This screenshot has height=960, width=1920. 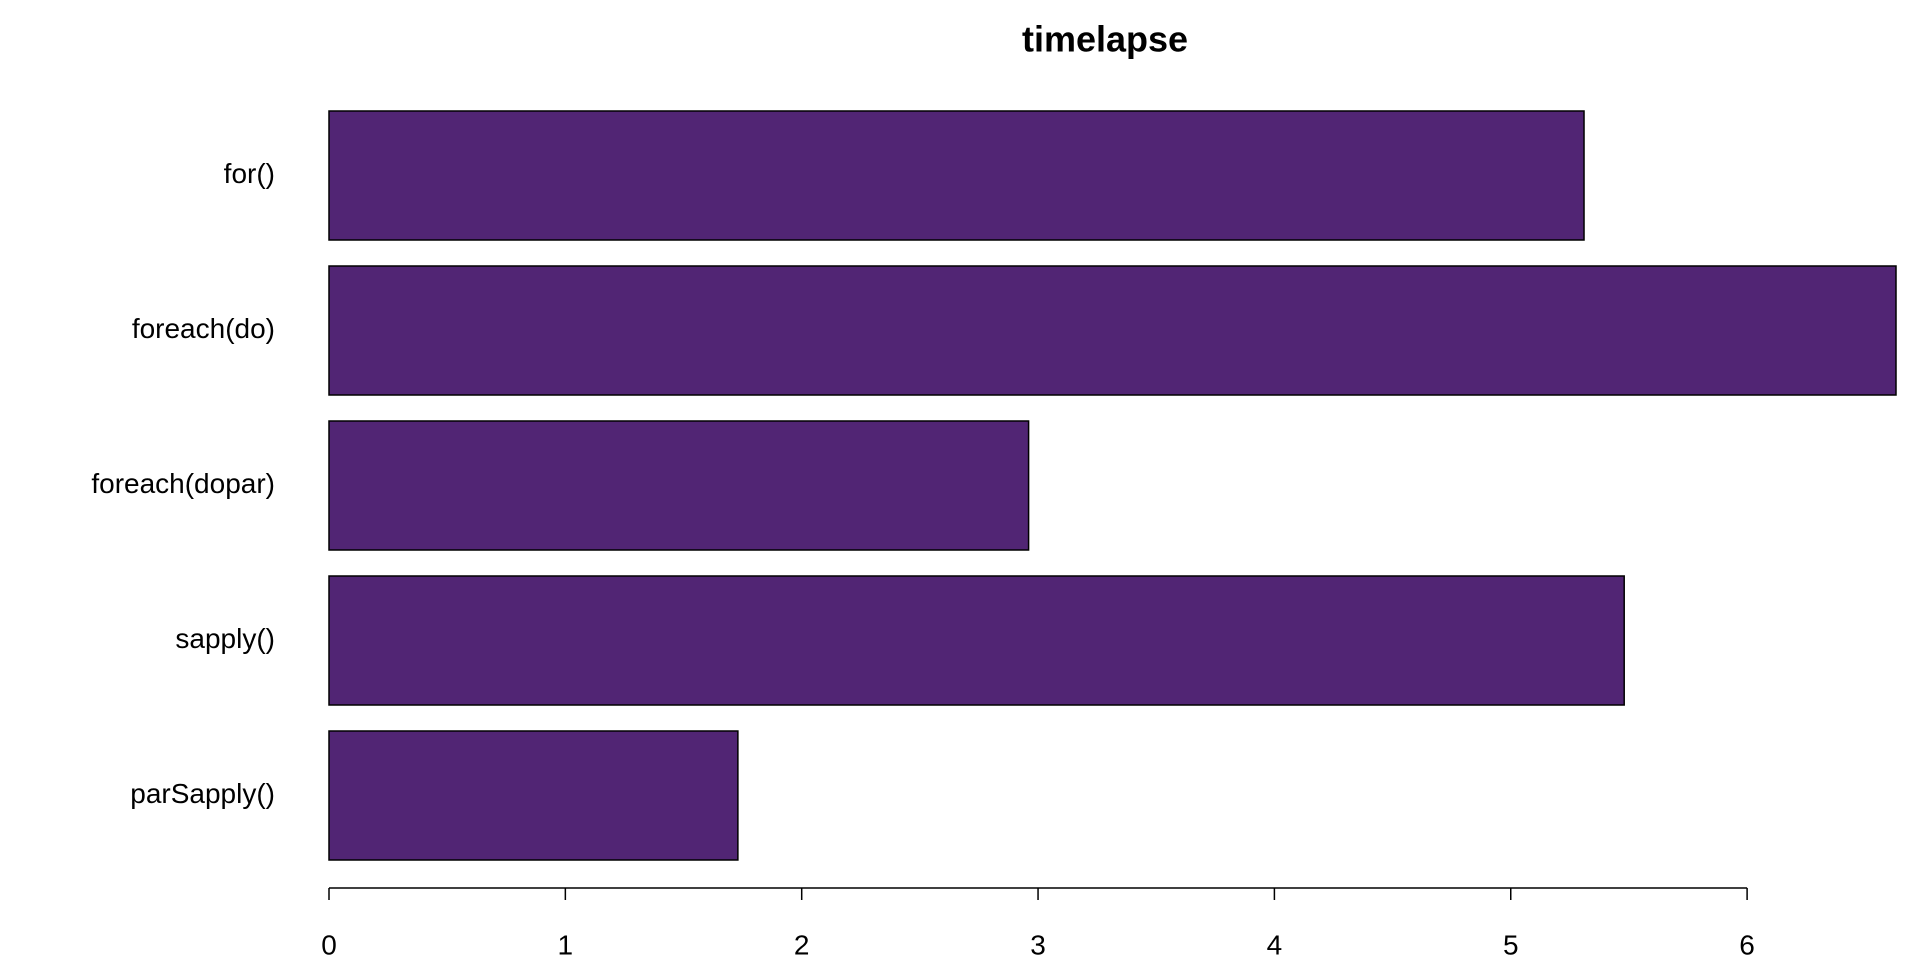 What do you see at coordinates (1747, 944) in the screenshot?
I see `x-tick-label: 6` at bounding box center [1747, 944].